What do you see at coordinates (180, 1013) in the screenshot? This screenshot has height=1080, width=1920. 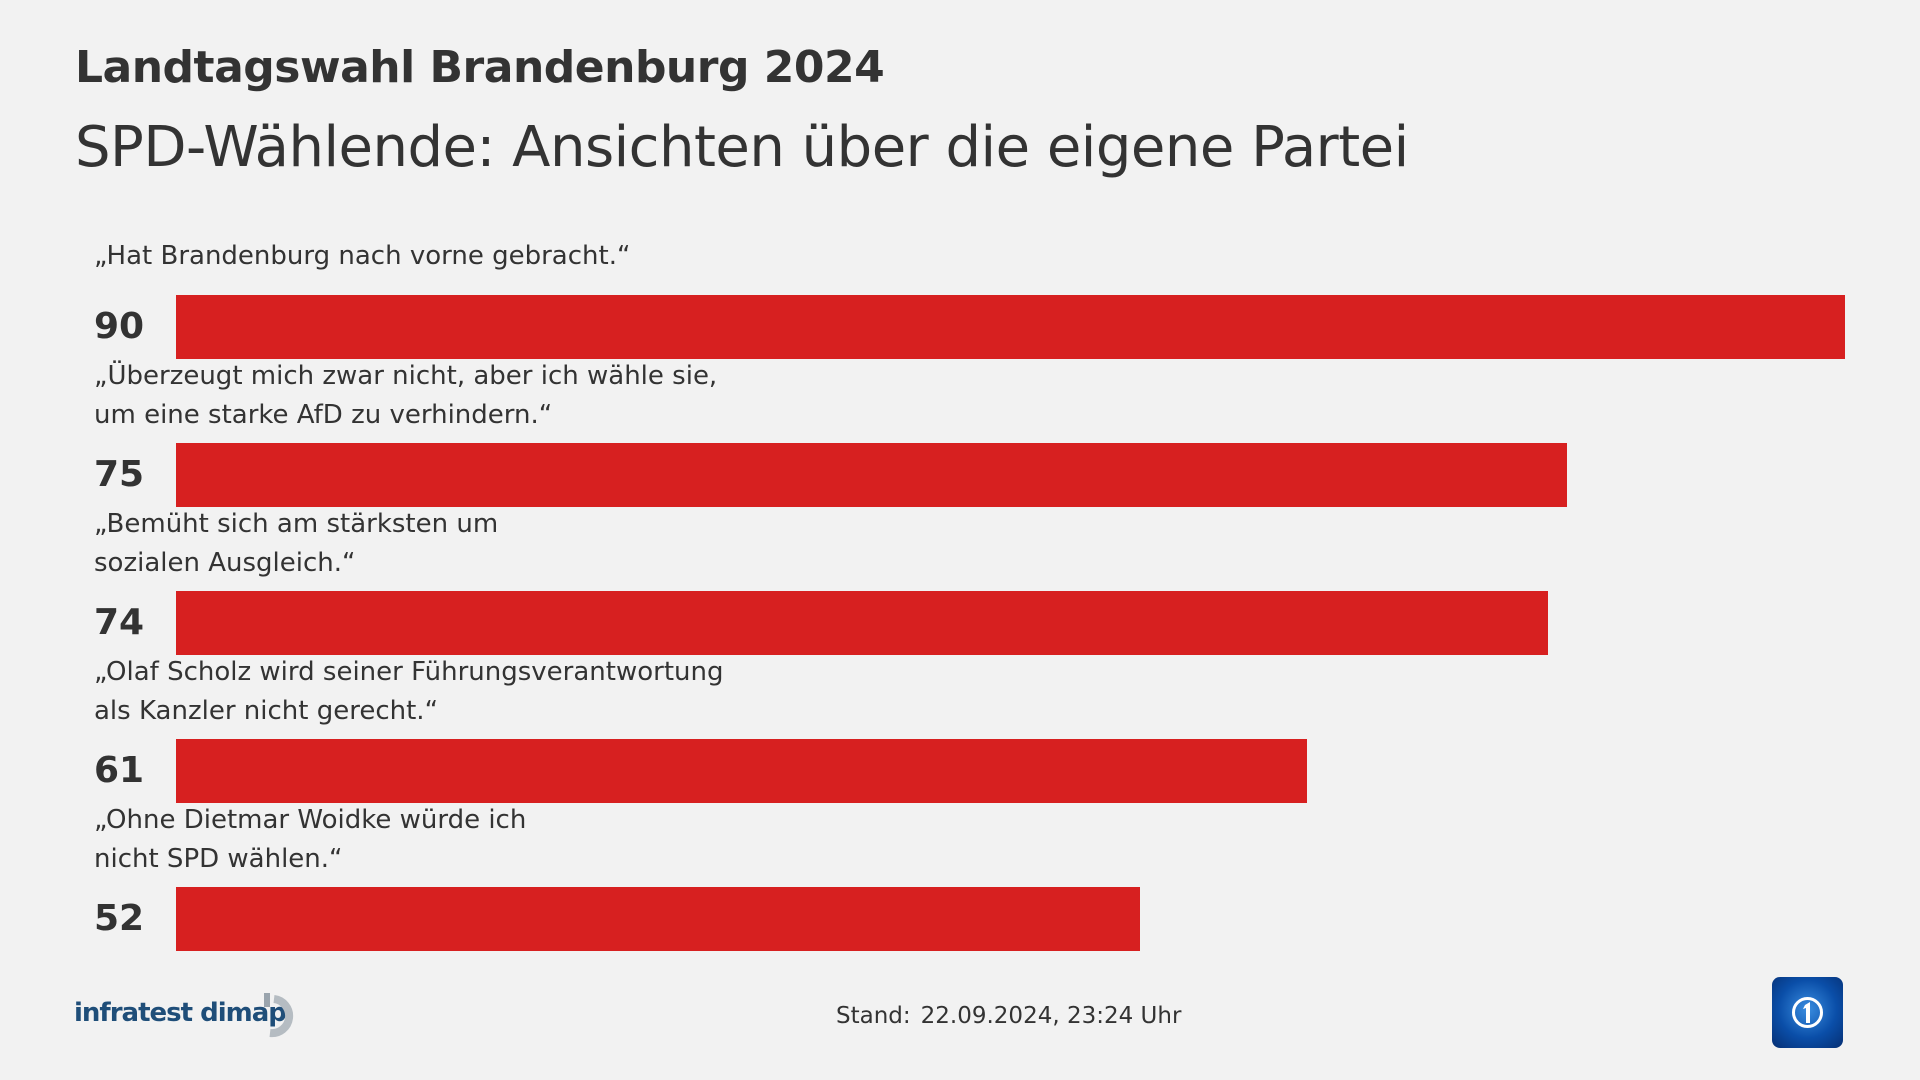 I see `source-logo-text: infratest dimap` at bounding box center [180, 1013].